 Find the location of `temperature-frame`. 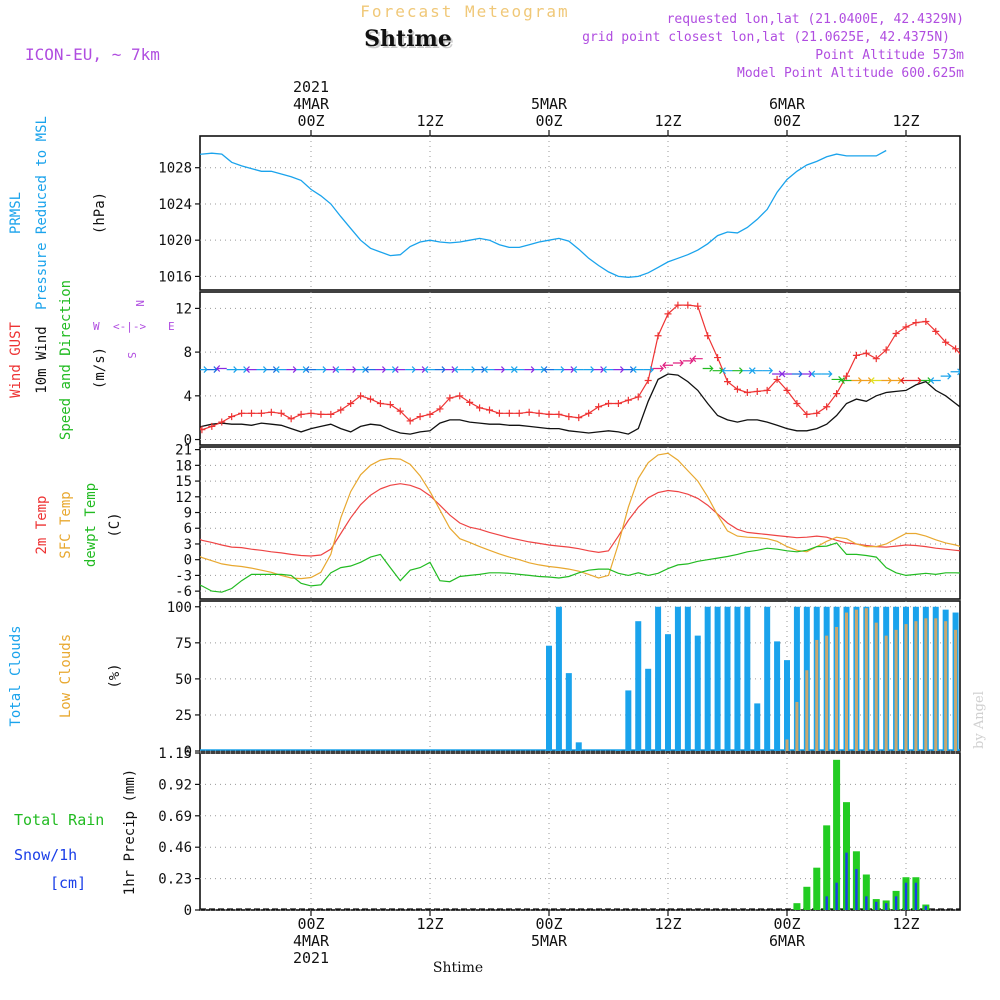

temperature-frame is located at coordinates (580, 523).